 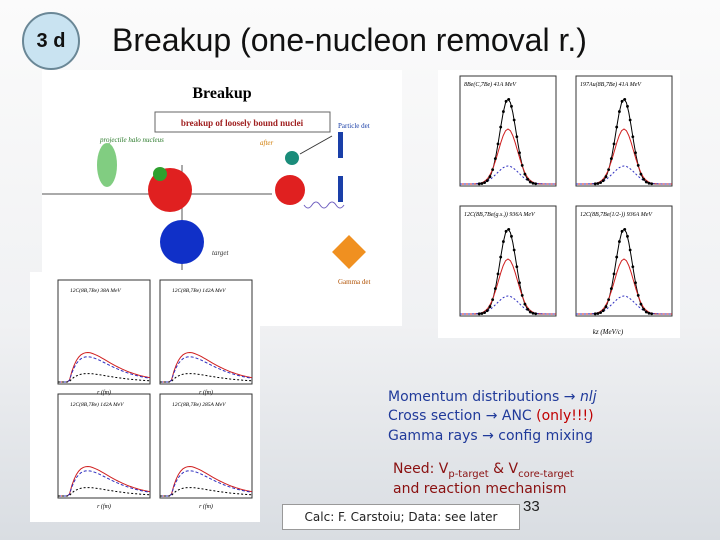 I want to click on target-label: target, so click(x=221, y=253).